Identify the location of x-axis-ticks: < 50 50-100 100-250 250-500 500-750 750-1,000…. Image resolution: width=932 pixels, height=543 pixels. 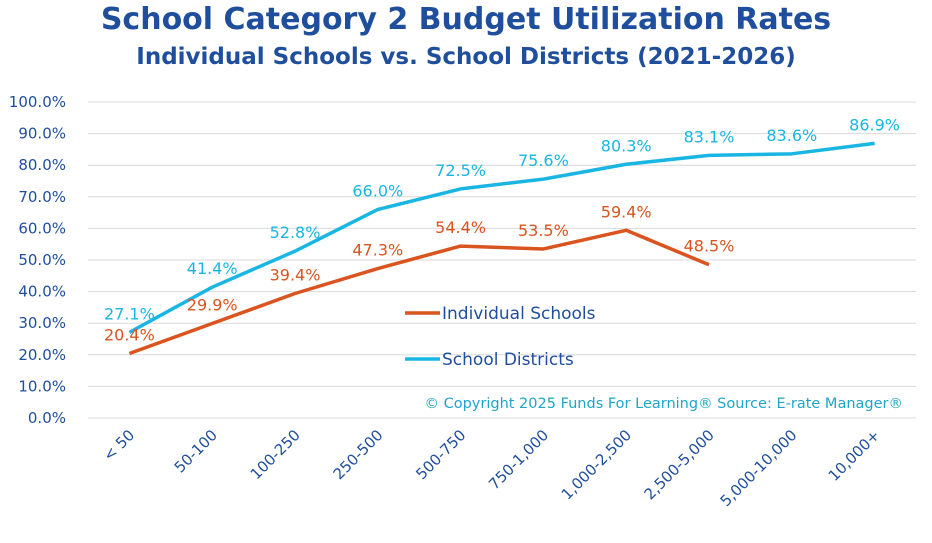
(492, 468).